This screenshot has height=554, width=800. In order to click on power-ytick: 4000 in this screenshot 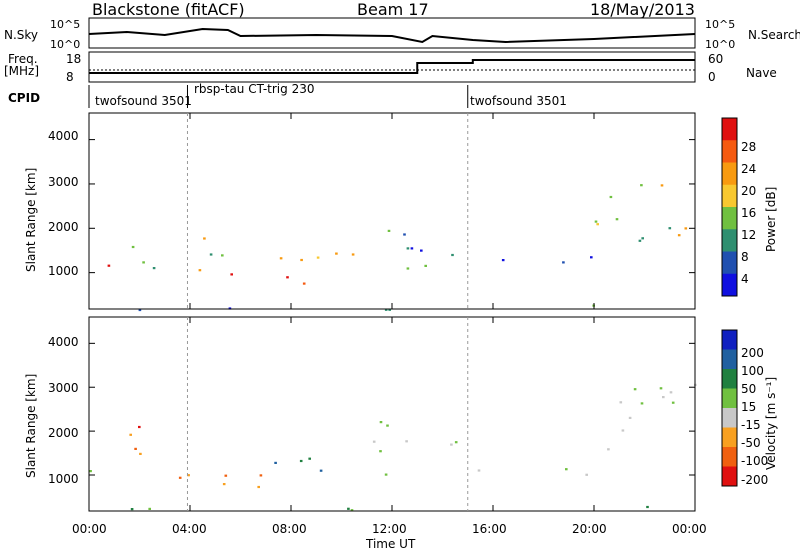, I will do `click(63, 136)`.